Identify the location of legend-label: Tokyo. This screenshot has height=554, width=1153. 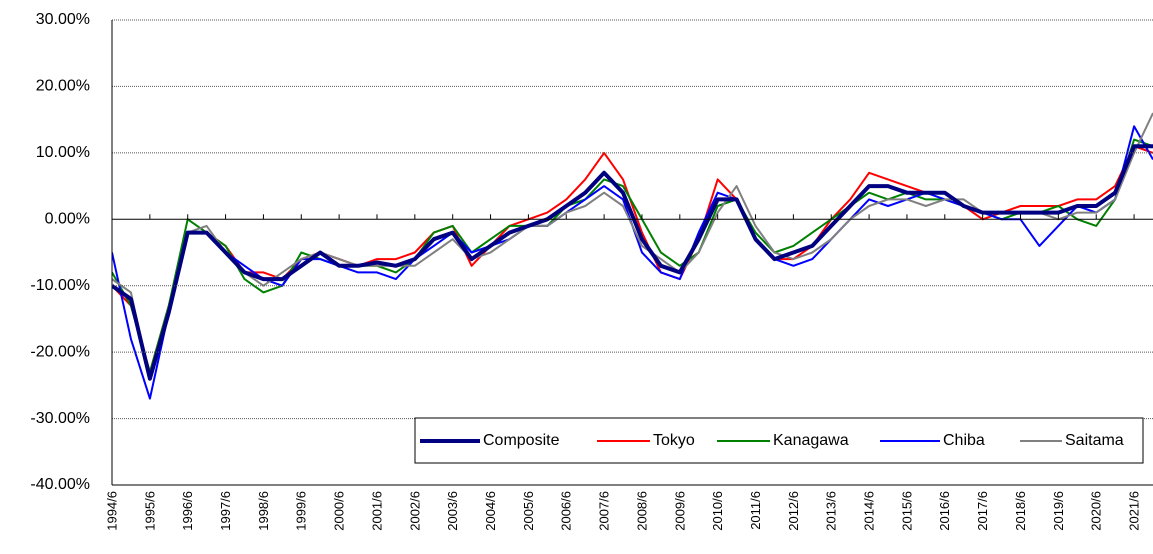
(674, 440).